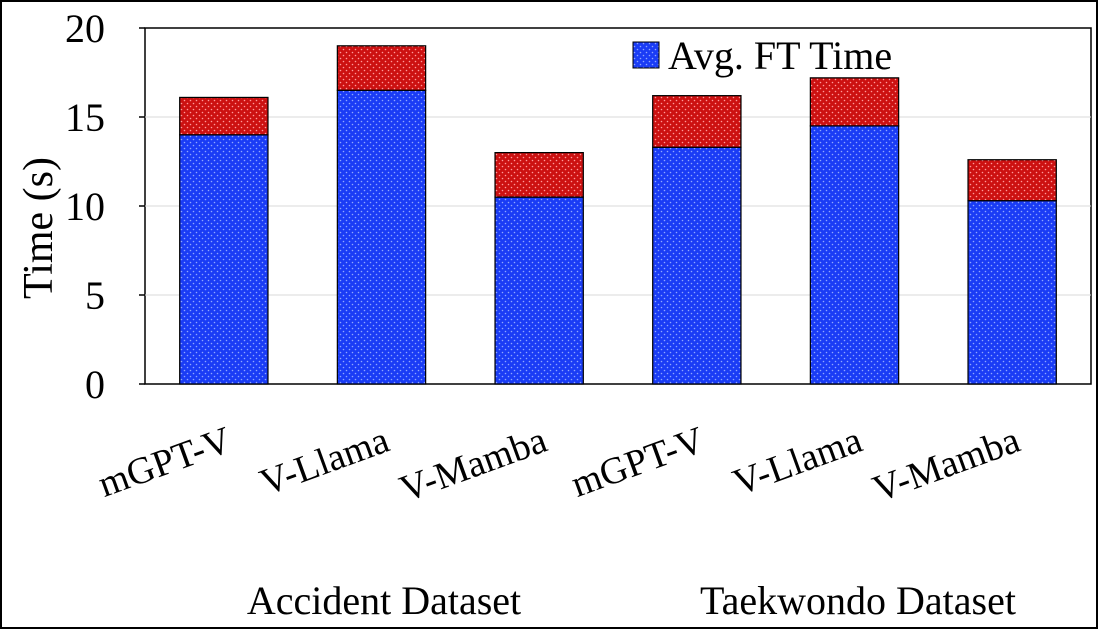  What do you see at coordinates (946, 465) in the screenshot?
I see `category-label-5: V-Mamba` at bounding box center [946, 465].